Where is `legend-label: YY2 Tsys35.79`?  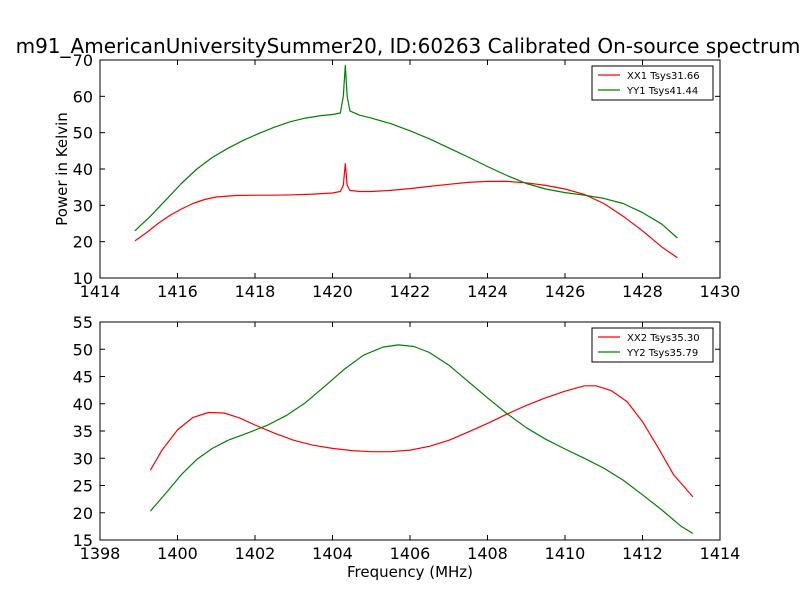
legend-label: YY2 Tsys35.79 is located at coordinates (662, 353).